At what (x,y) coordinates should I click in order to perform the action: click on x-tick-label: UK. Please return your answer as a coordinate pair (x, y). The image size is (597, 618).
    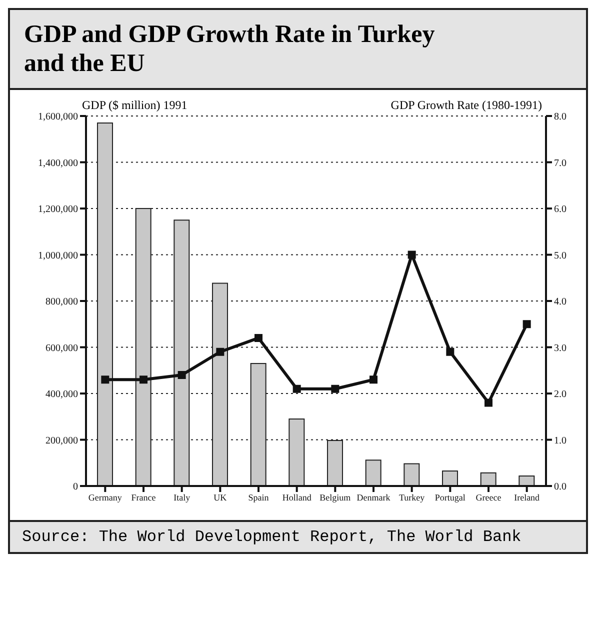
    Looking at the image, I should click on (221, 497).